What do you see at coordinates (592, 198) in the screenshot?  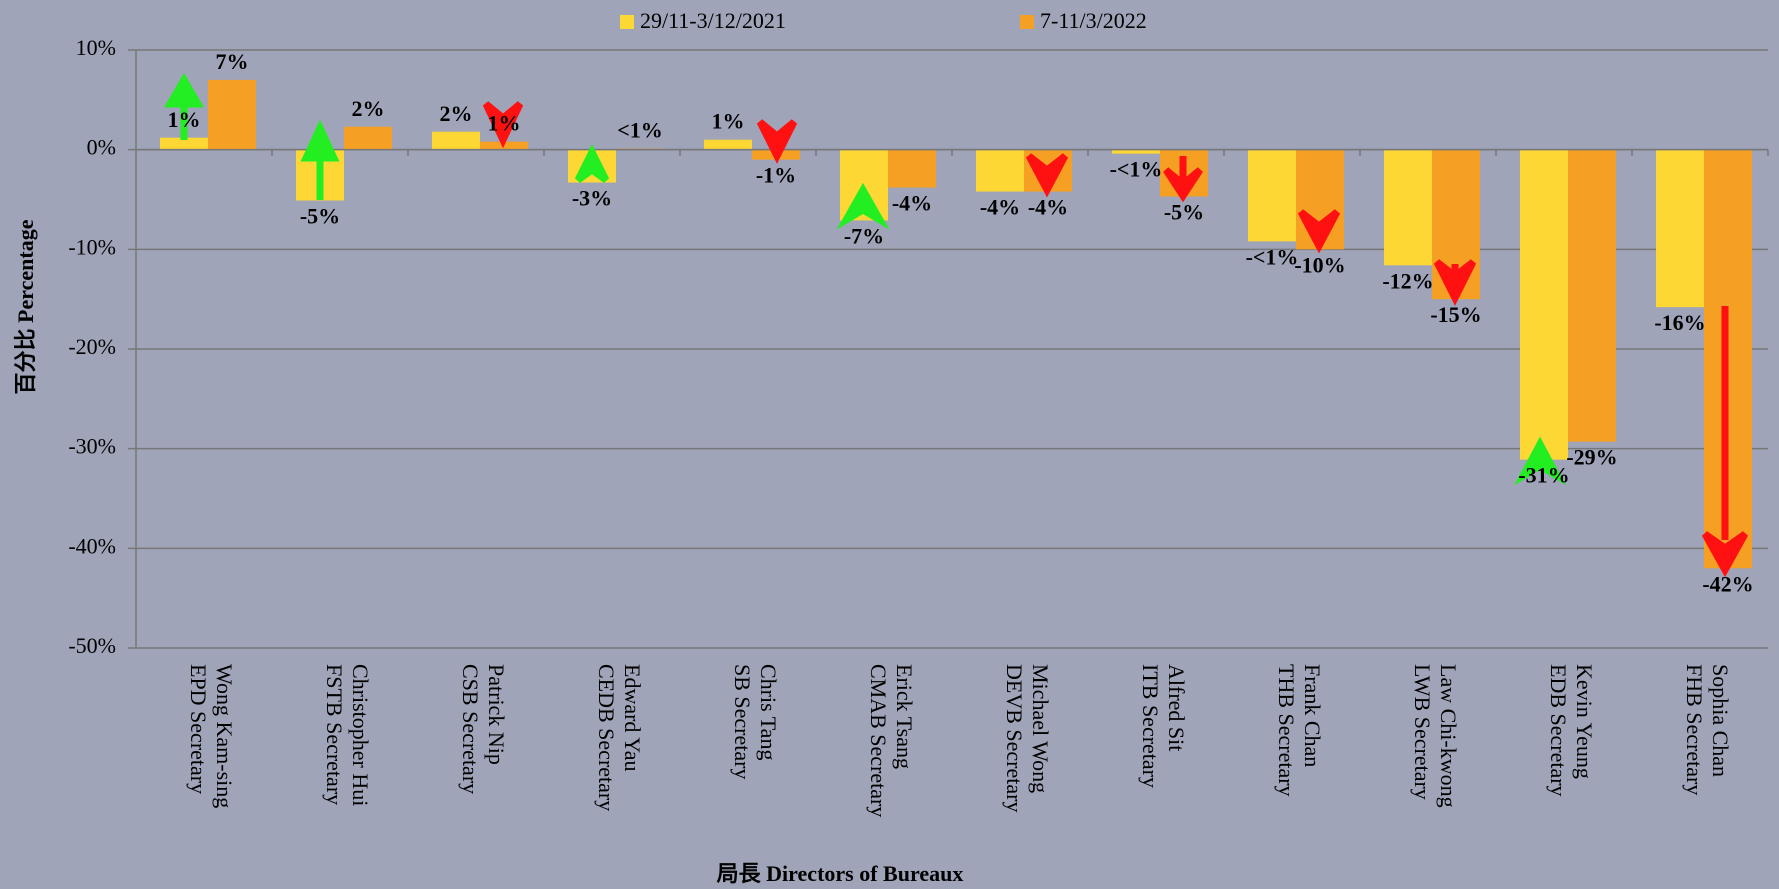 I see `value-label: -3%` at bounding box center [592, 198].